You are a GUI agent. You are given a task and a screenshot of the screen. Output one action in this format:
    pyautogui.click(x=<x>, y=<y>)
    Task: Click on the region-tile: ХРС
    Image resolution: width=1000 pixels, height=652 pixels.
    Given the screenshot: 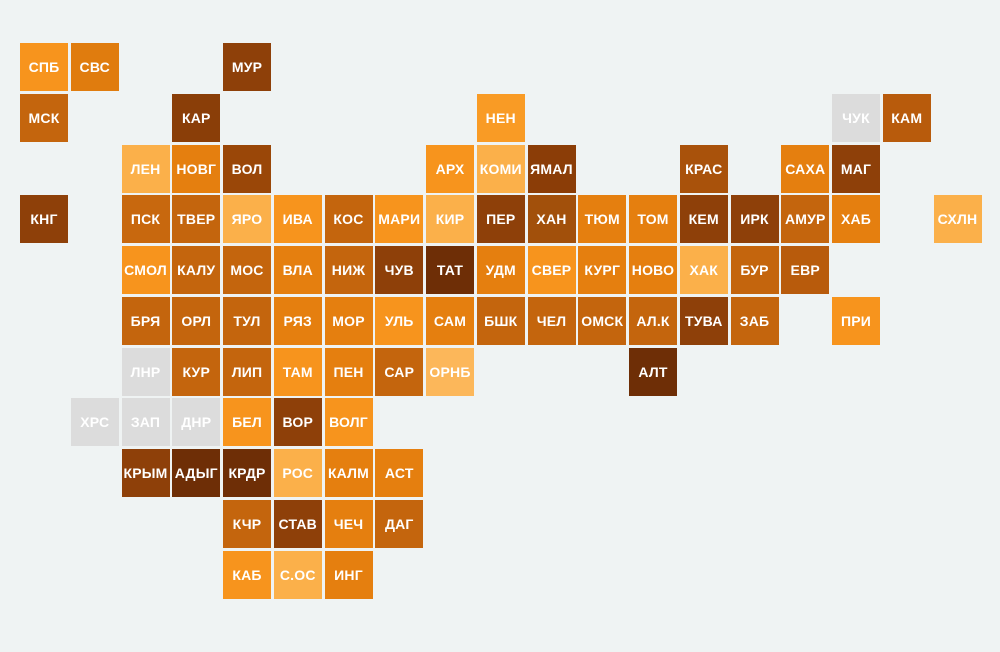 What is the action you would take?
    pyautogui.click(x=94, y=422)
    